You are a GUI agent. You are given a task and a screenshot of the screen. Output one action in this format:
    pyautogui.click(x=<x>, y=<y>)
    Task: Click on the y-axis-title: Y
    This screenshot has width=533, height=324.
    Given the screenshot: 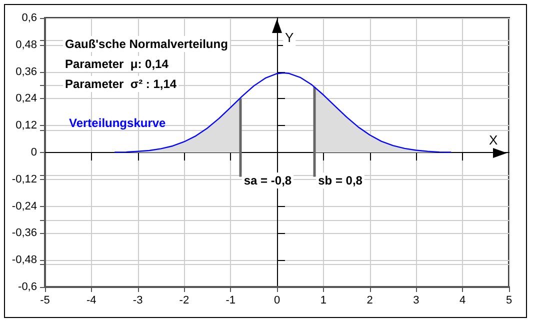 What is the action you would take?
    pyautogui.click(x=289, y=37)
    